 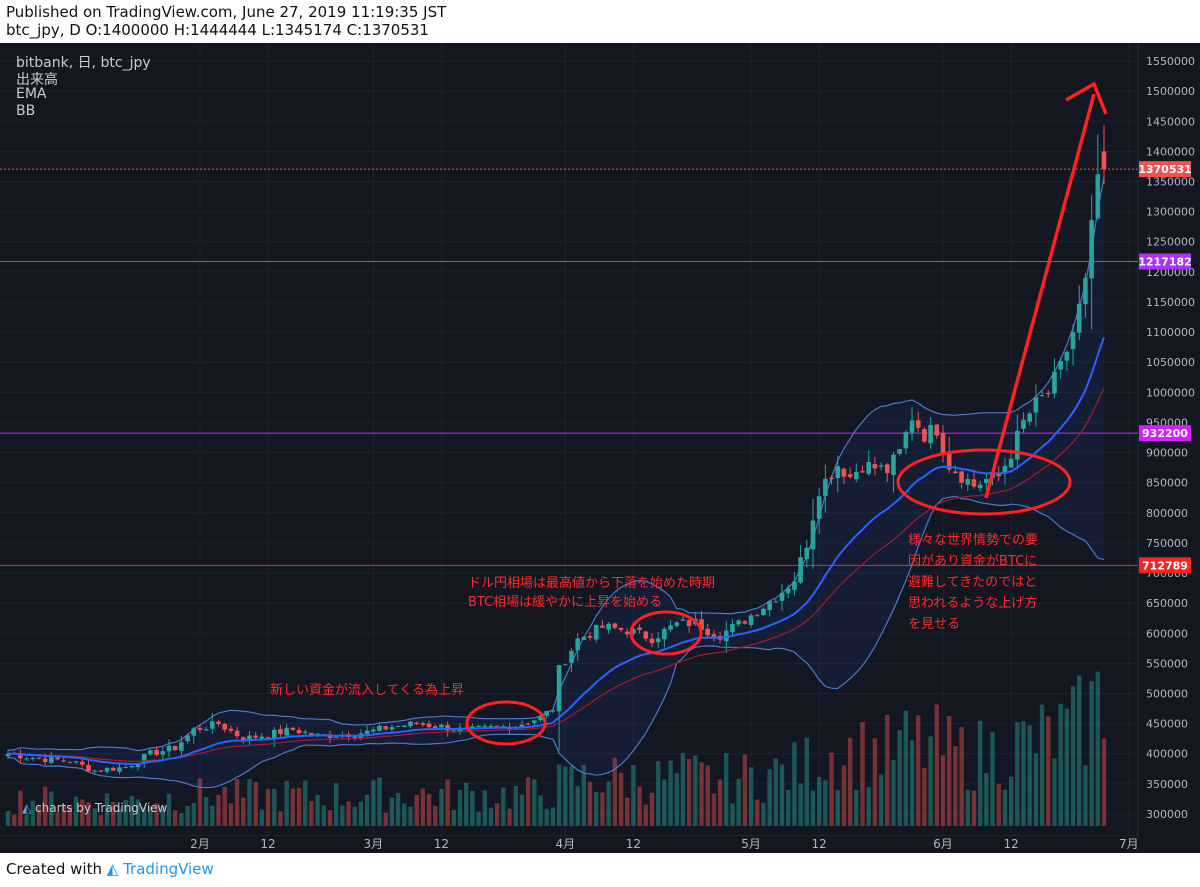 I want to click on price-tick-label: 1000000, so click(x=1170, y=392).